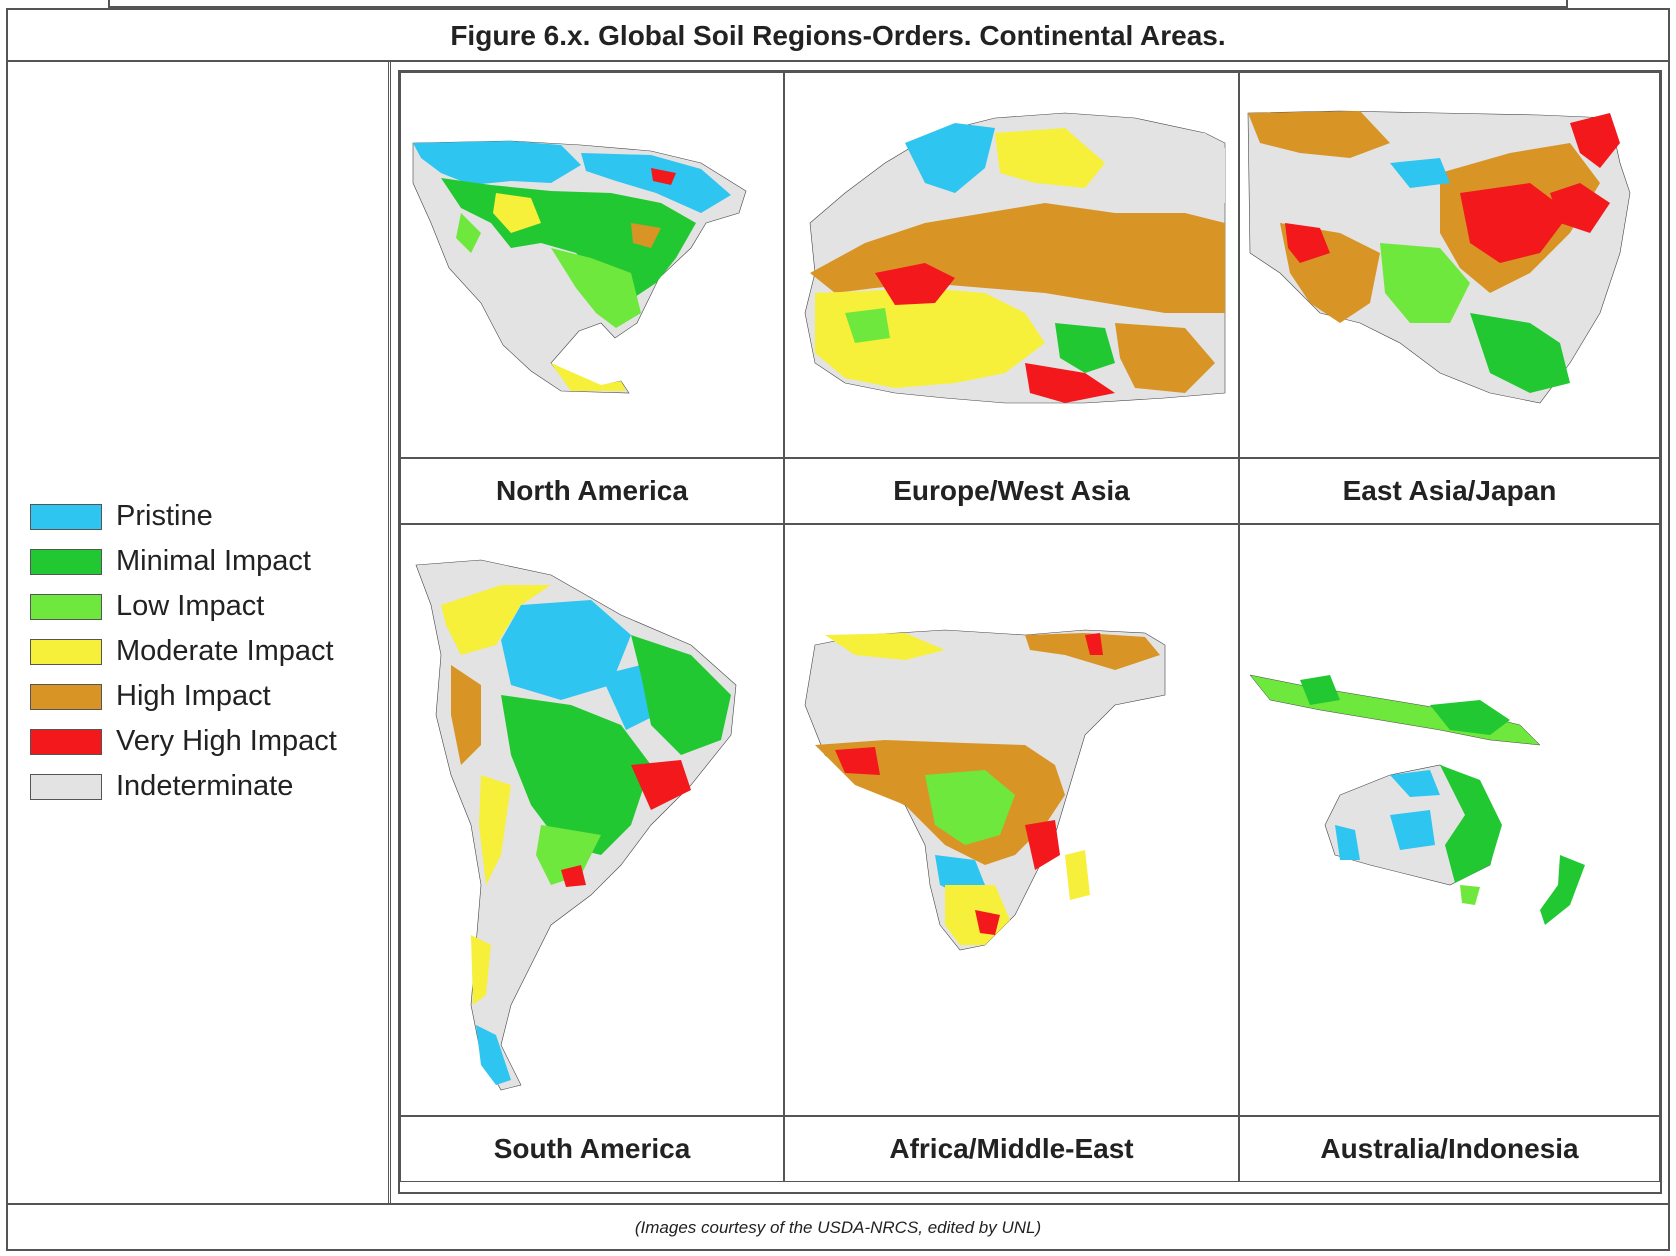  I want to click on legend-item-pristine: Pristine, so click(183, 516).